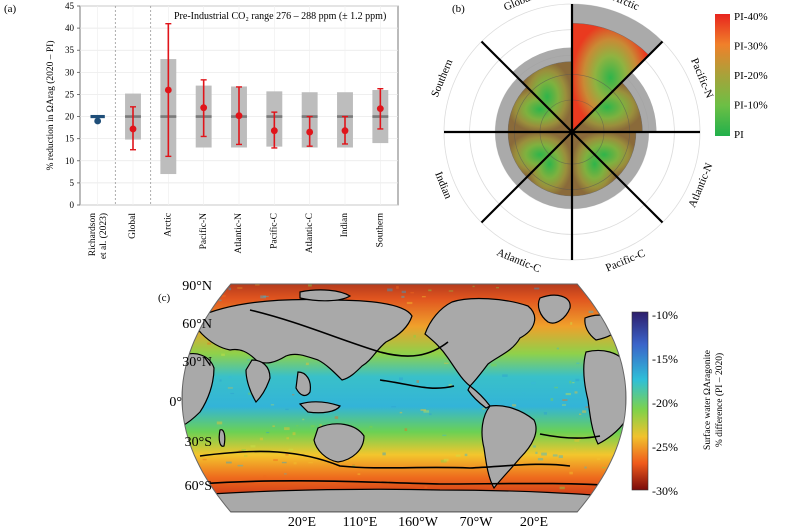 The image size is (800, 530). What do you see at coordinates (70, 72) in the screenshot?
I see `y-tick-label: 30` at bounding box center [70, 72].